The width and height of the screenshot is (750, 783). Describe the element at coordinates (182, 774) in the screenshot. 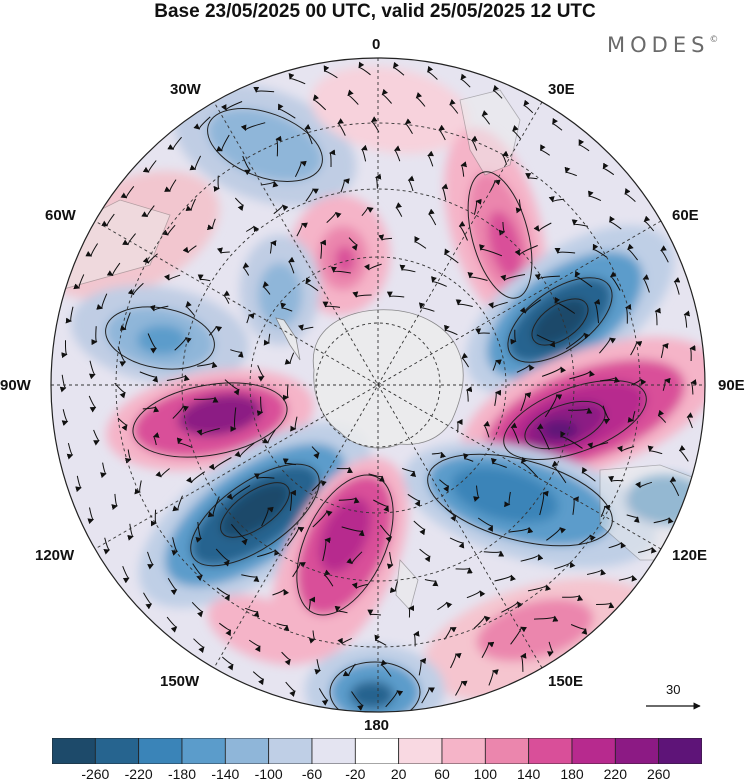

I see `colorbar-tick-label: -180` at that location.